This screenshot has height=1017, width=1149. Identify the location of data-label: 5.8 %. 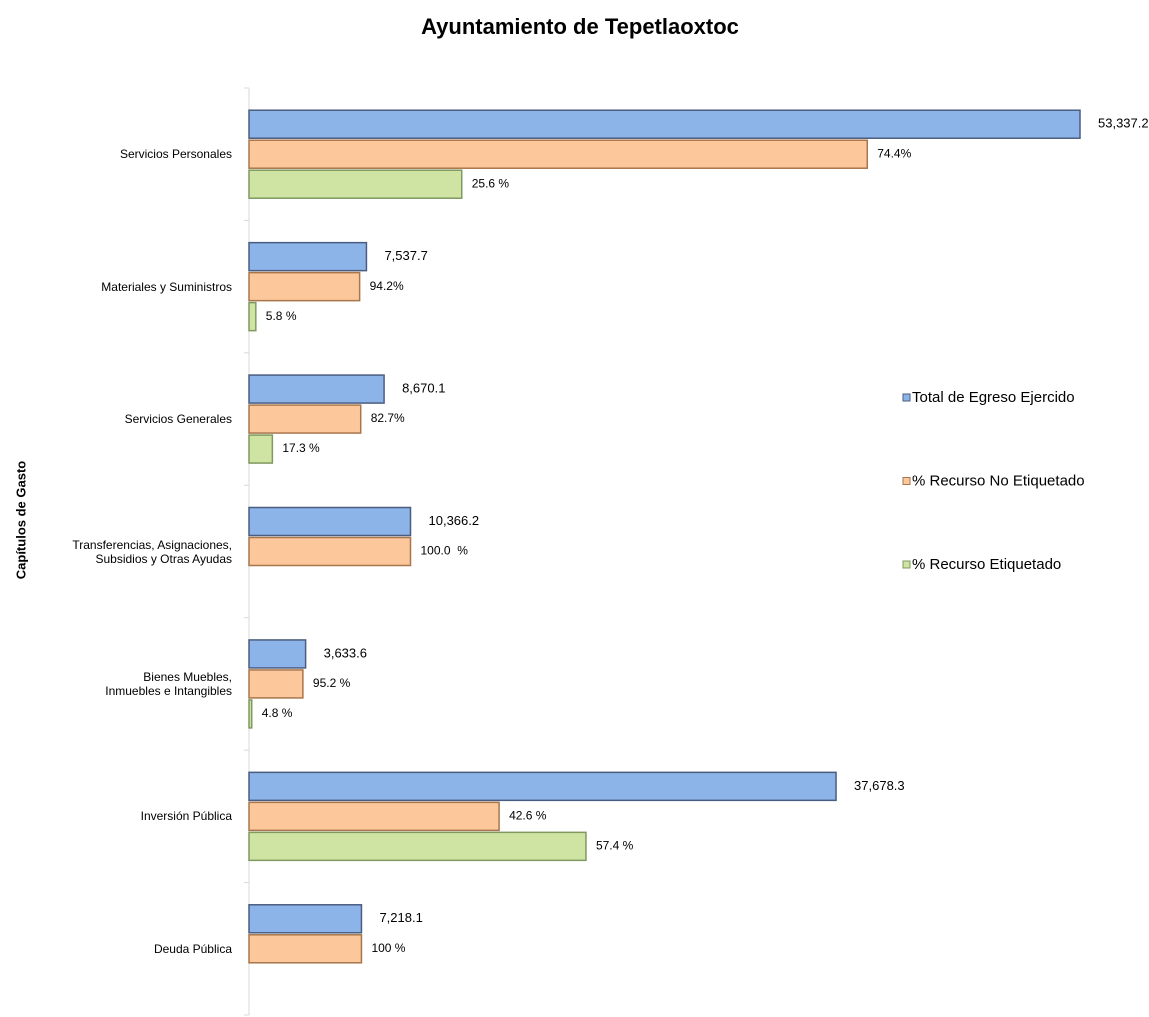
(281, 316).